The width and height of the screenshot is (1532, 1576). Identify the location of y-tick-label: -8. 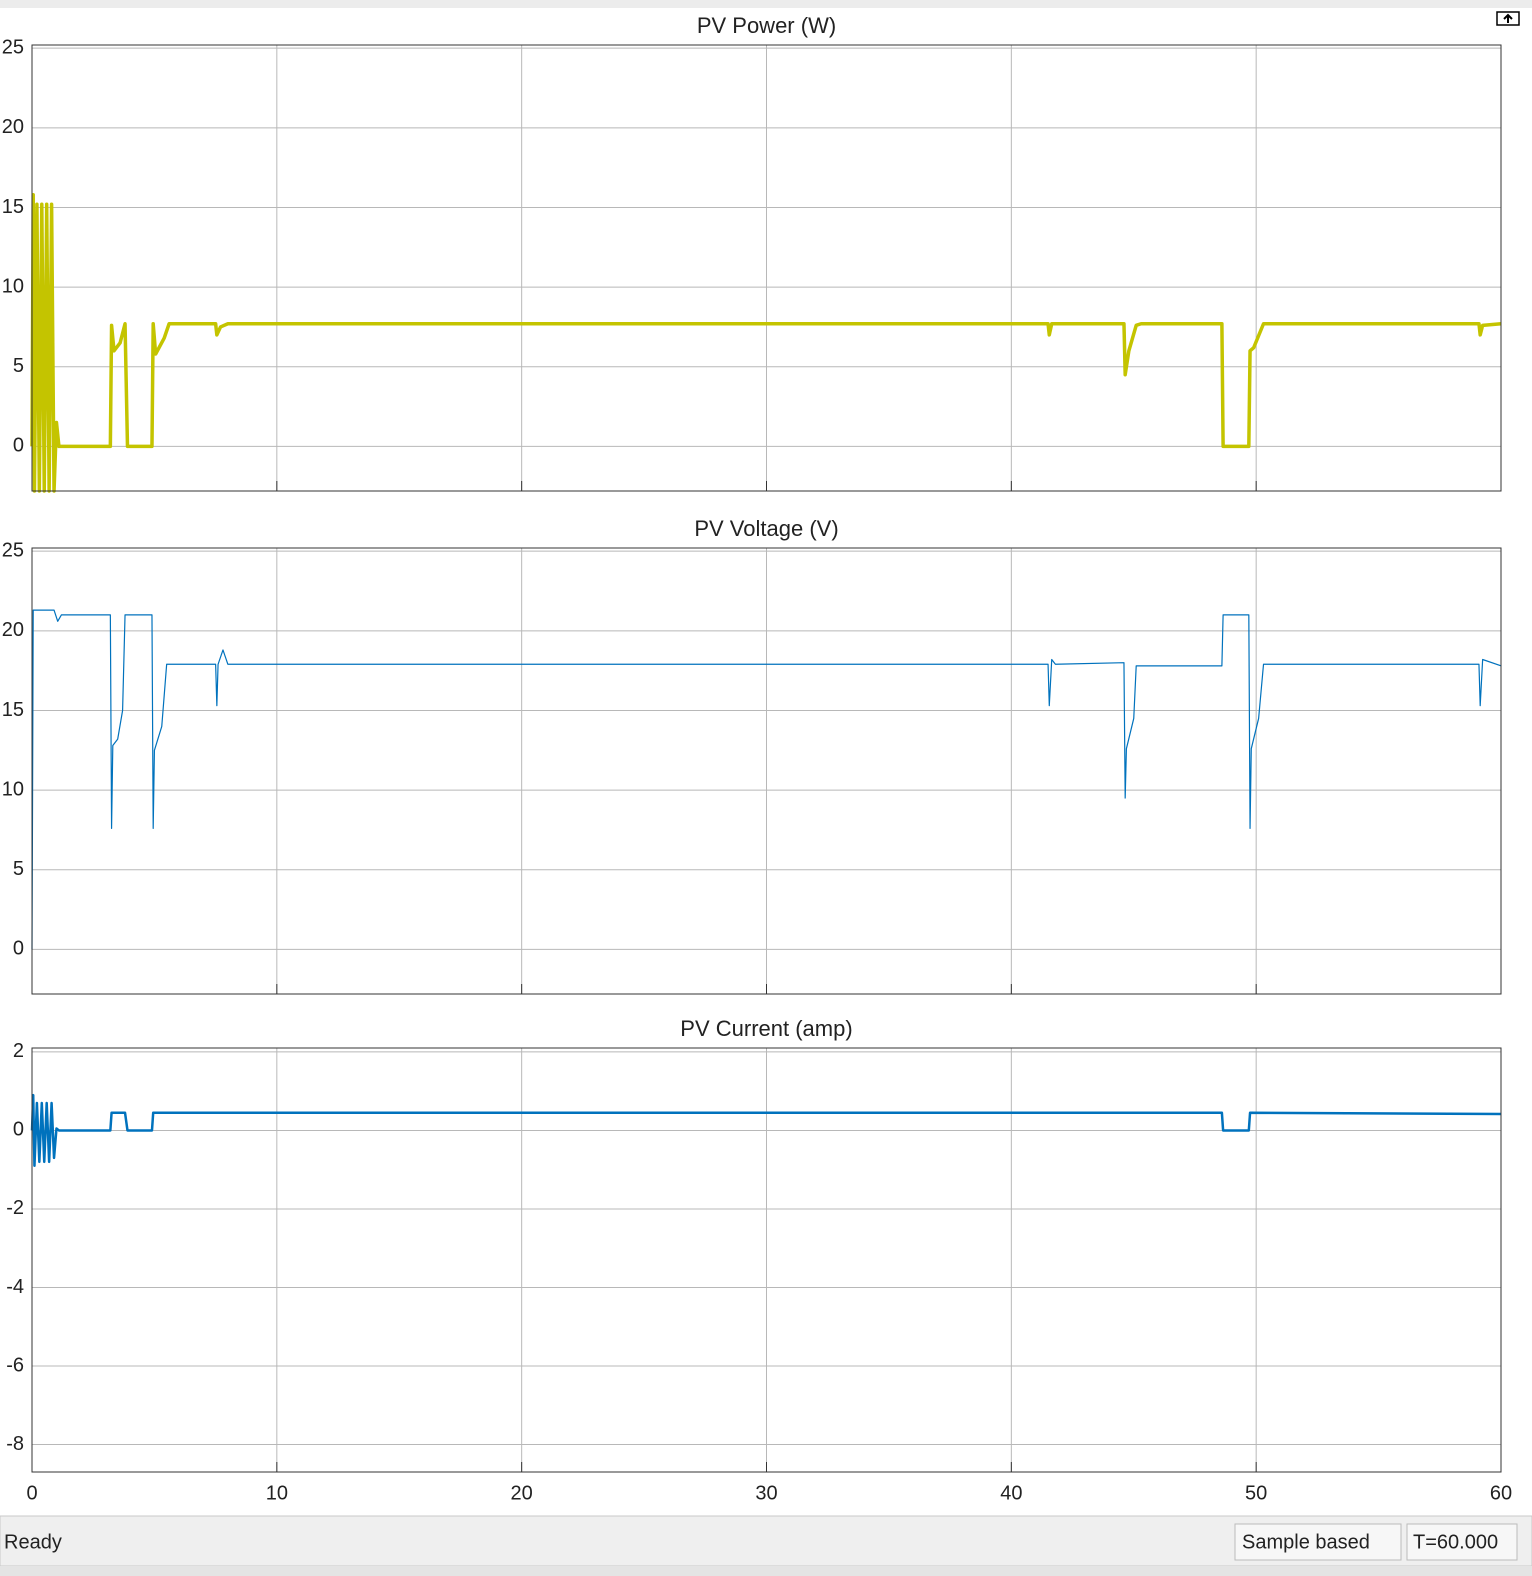
(15, 1444).